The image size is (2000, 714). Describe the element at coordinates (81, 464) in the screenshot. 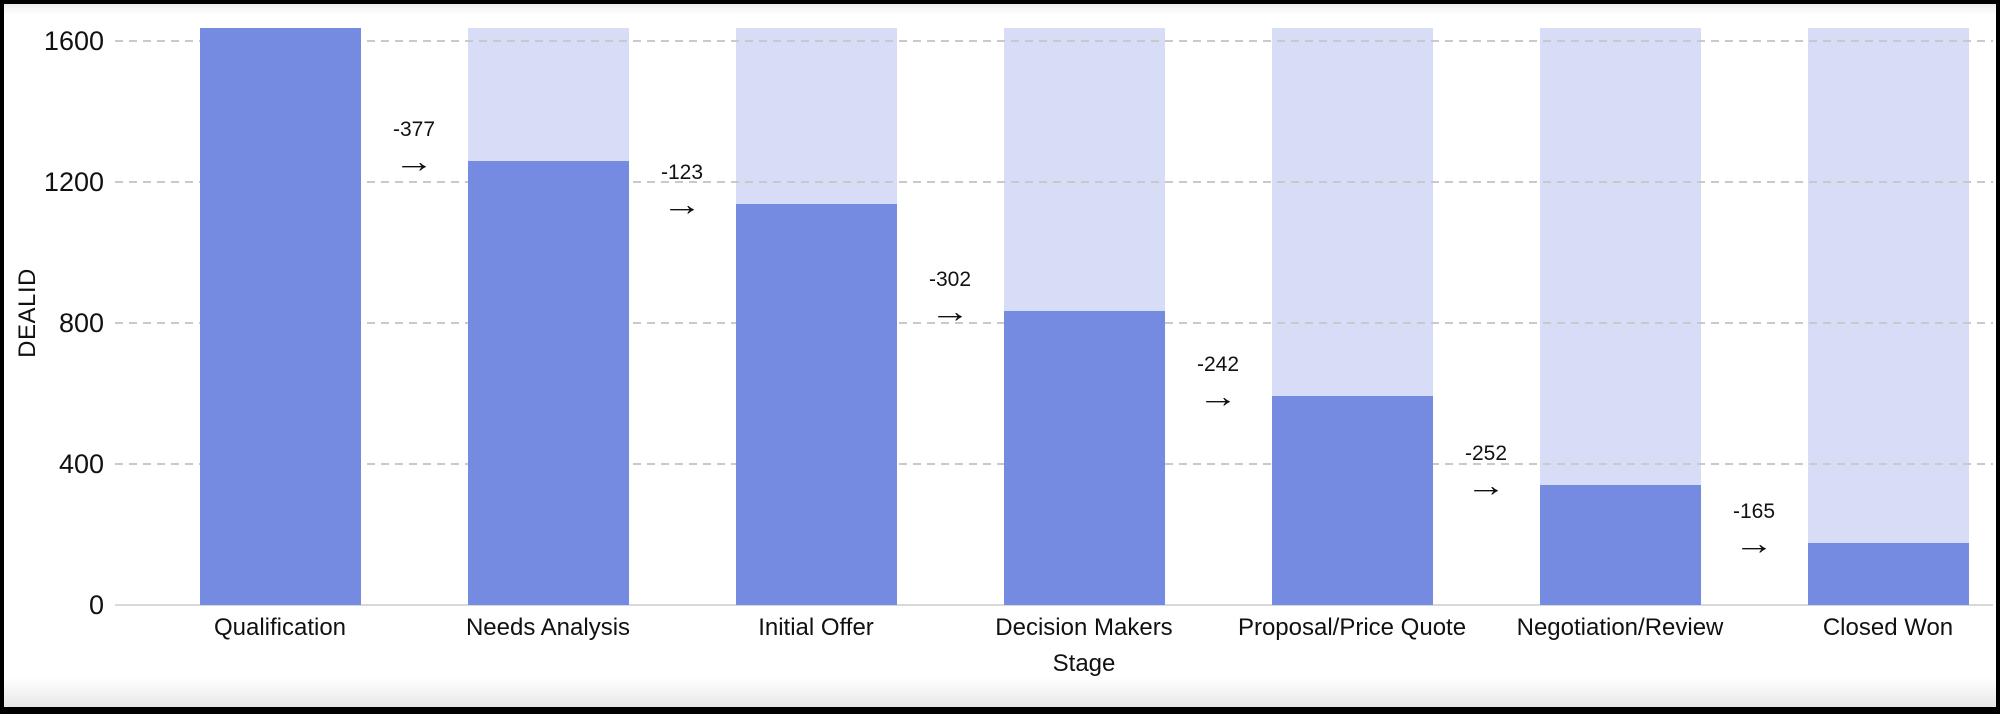

I see `y-tick-label-400: 400` at that location.